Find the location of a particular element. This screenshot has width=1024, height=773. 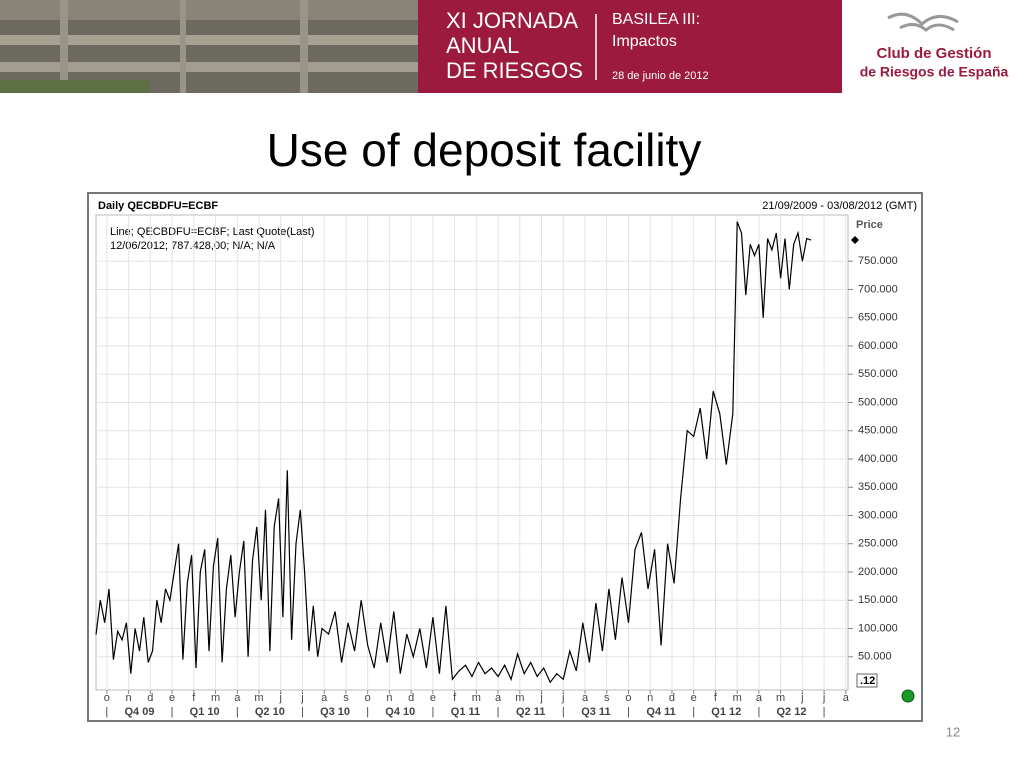

organizer-line: Club de Gestión is located at coordinates (933, 53).